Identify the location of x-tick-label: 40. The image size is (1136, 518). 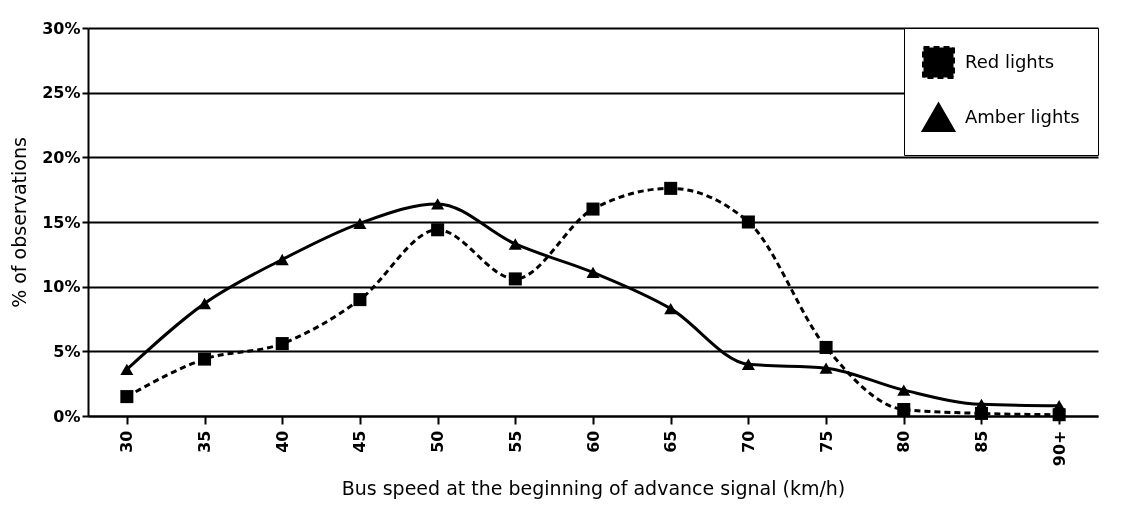
(282, 441).